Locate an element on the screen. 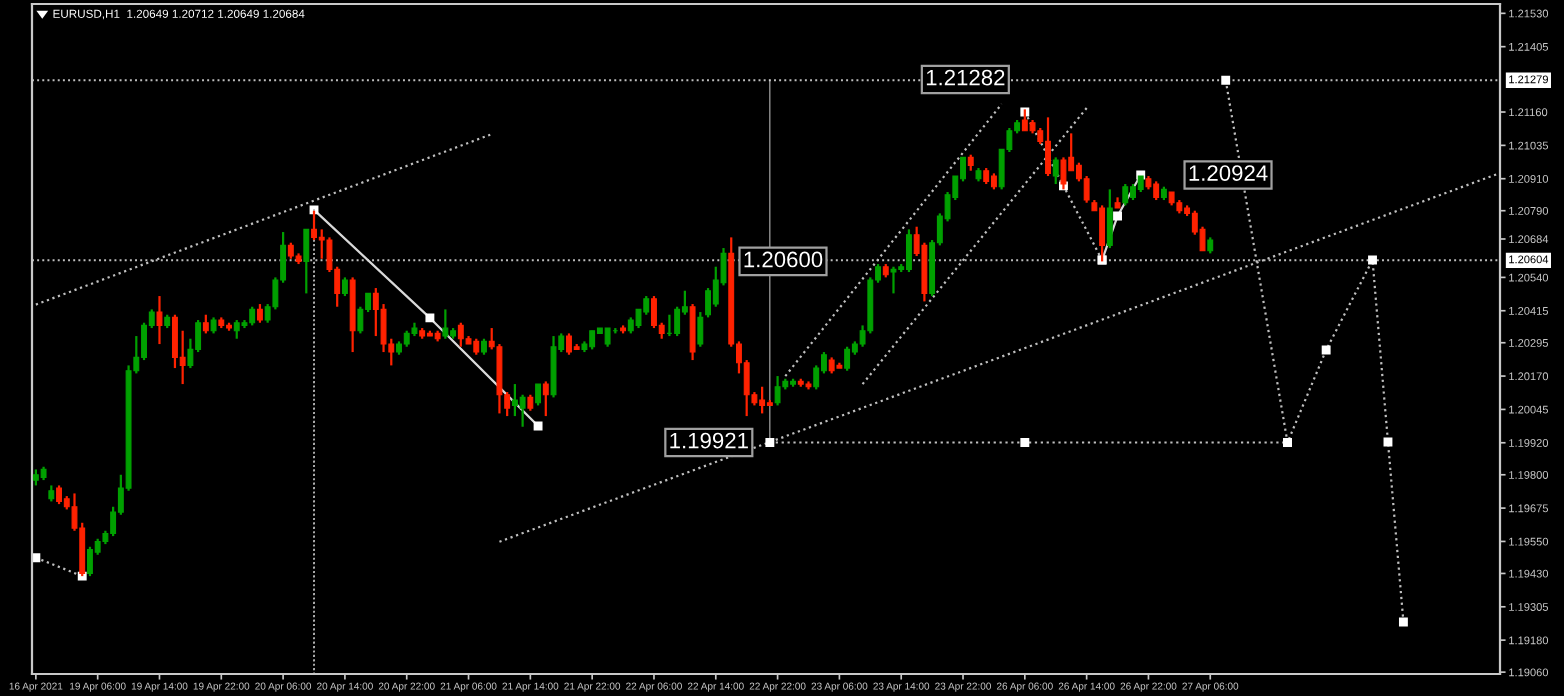  annotation: 1.20924 is located at coordinates (1228, 173).